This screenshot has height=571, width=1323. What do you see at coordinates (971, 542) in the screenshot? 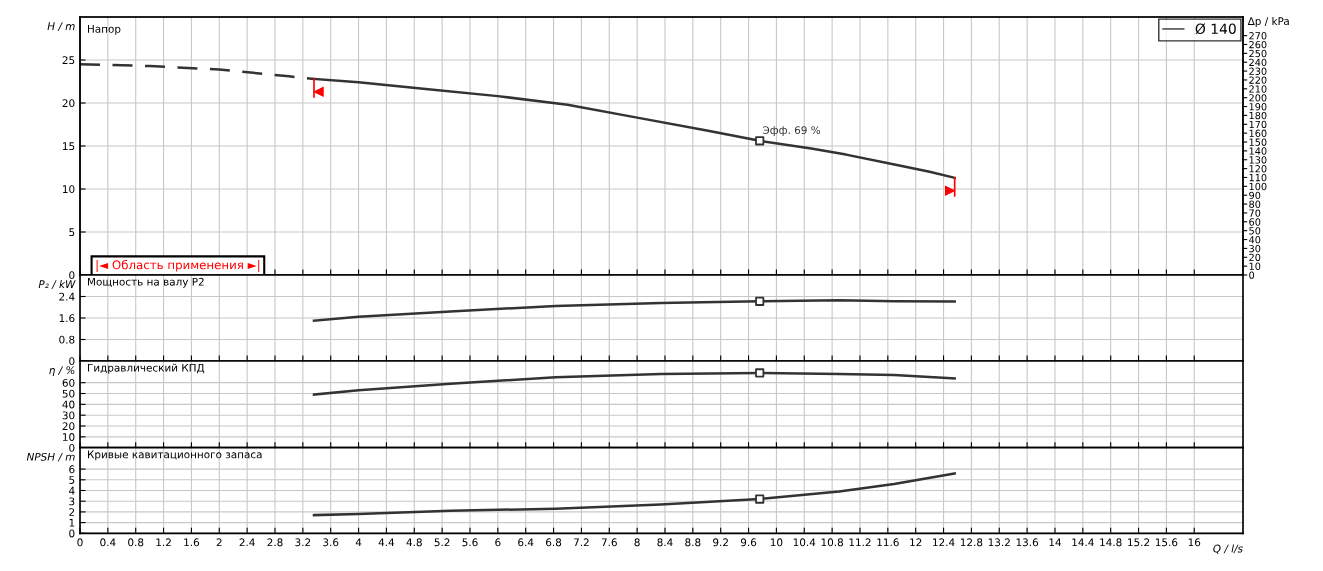
I see `x-tick-label: 12.8` at bounding box center [971, 542].